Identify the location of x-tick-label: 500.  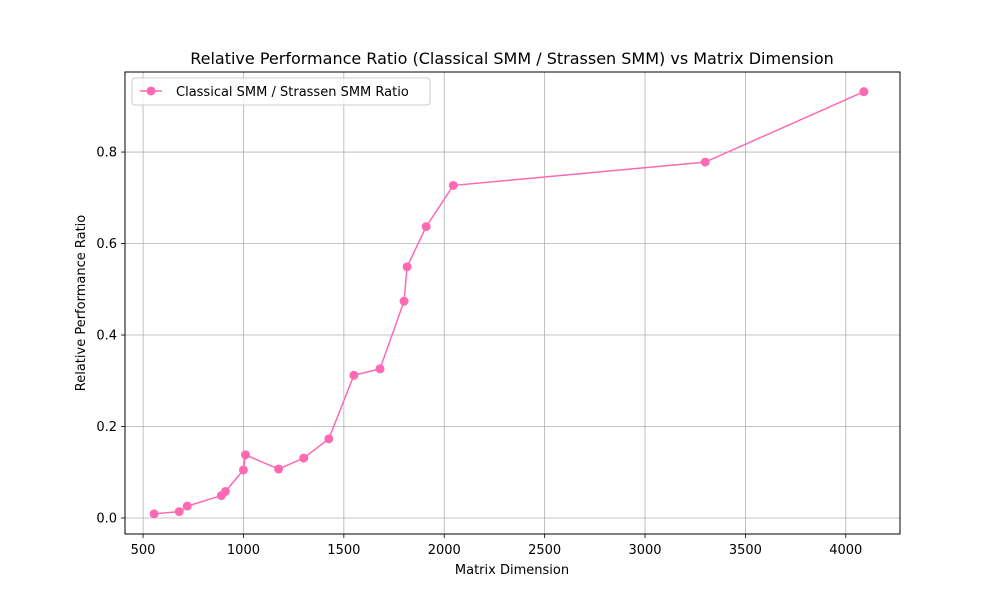
(143, 550).